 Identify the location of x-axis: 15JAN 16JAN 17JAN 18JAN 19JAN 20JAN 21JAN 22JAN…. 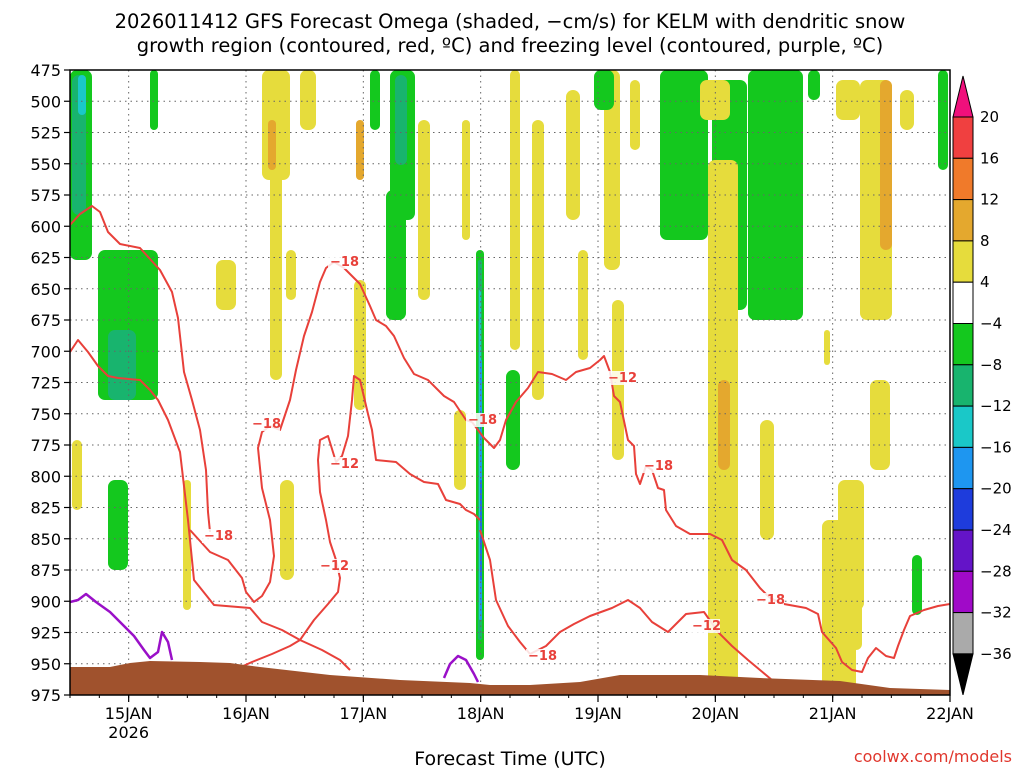
(521, 718).